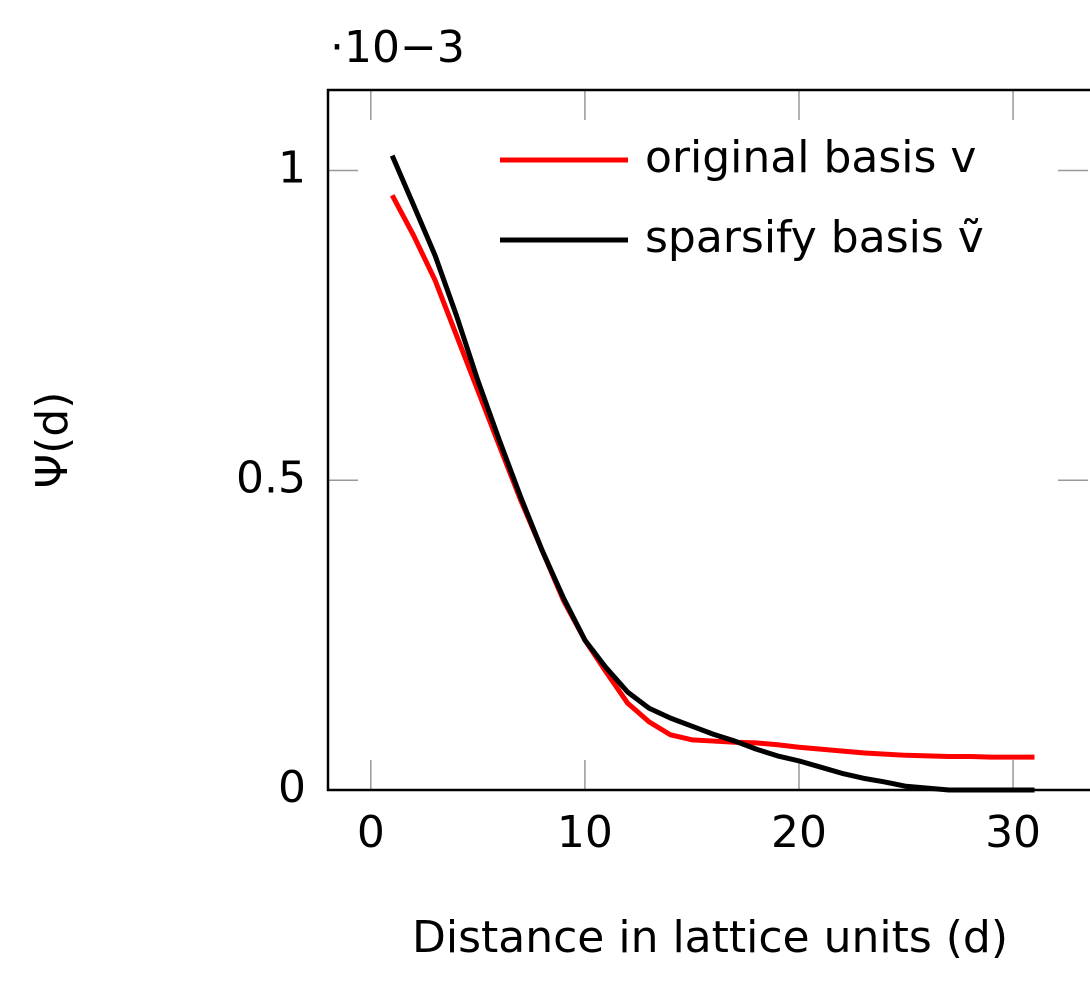  I want to click on x-tick-label: 10, so click(585, 832).